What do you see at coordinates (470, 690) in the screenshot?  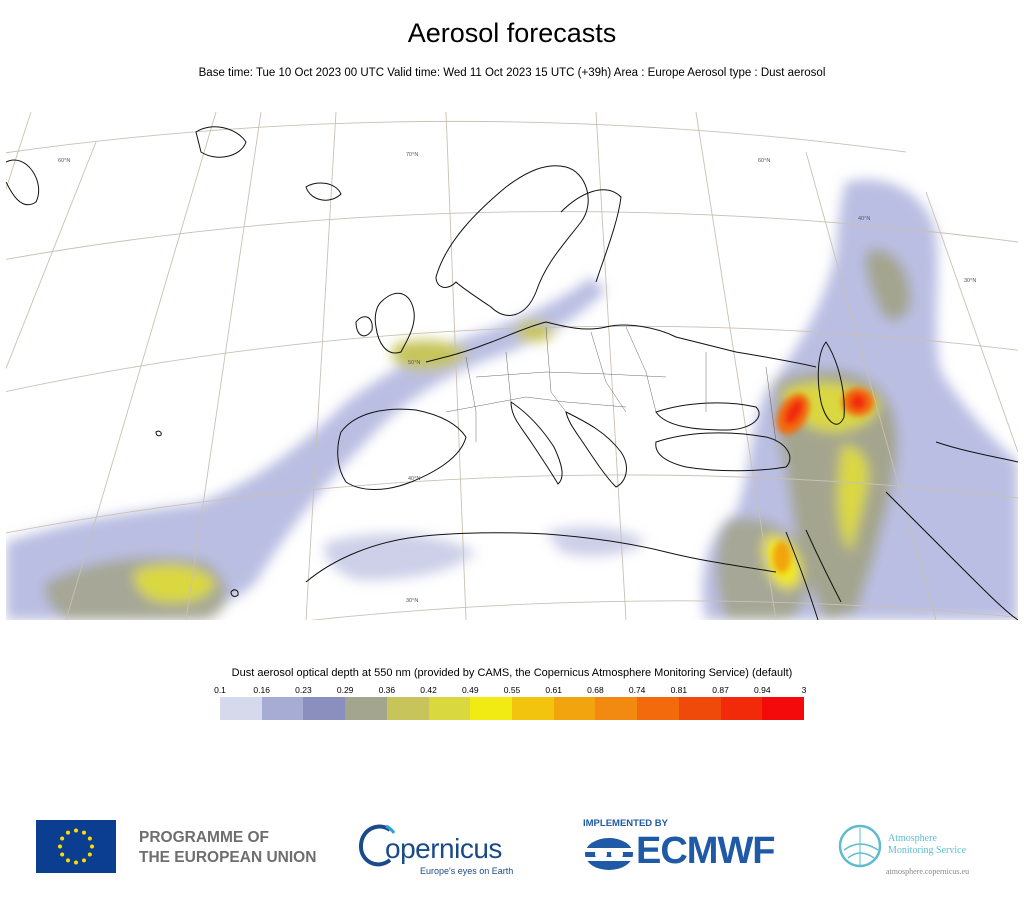 I see `legend-tick-label: 0.49` at bounding box center [470, 690].